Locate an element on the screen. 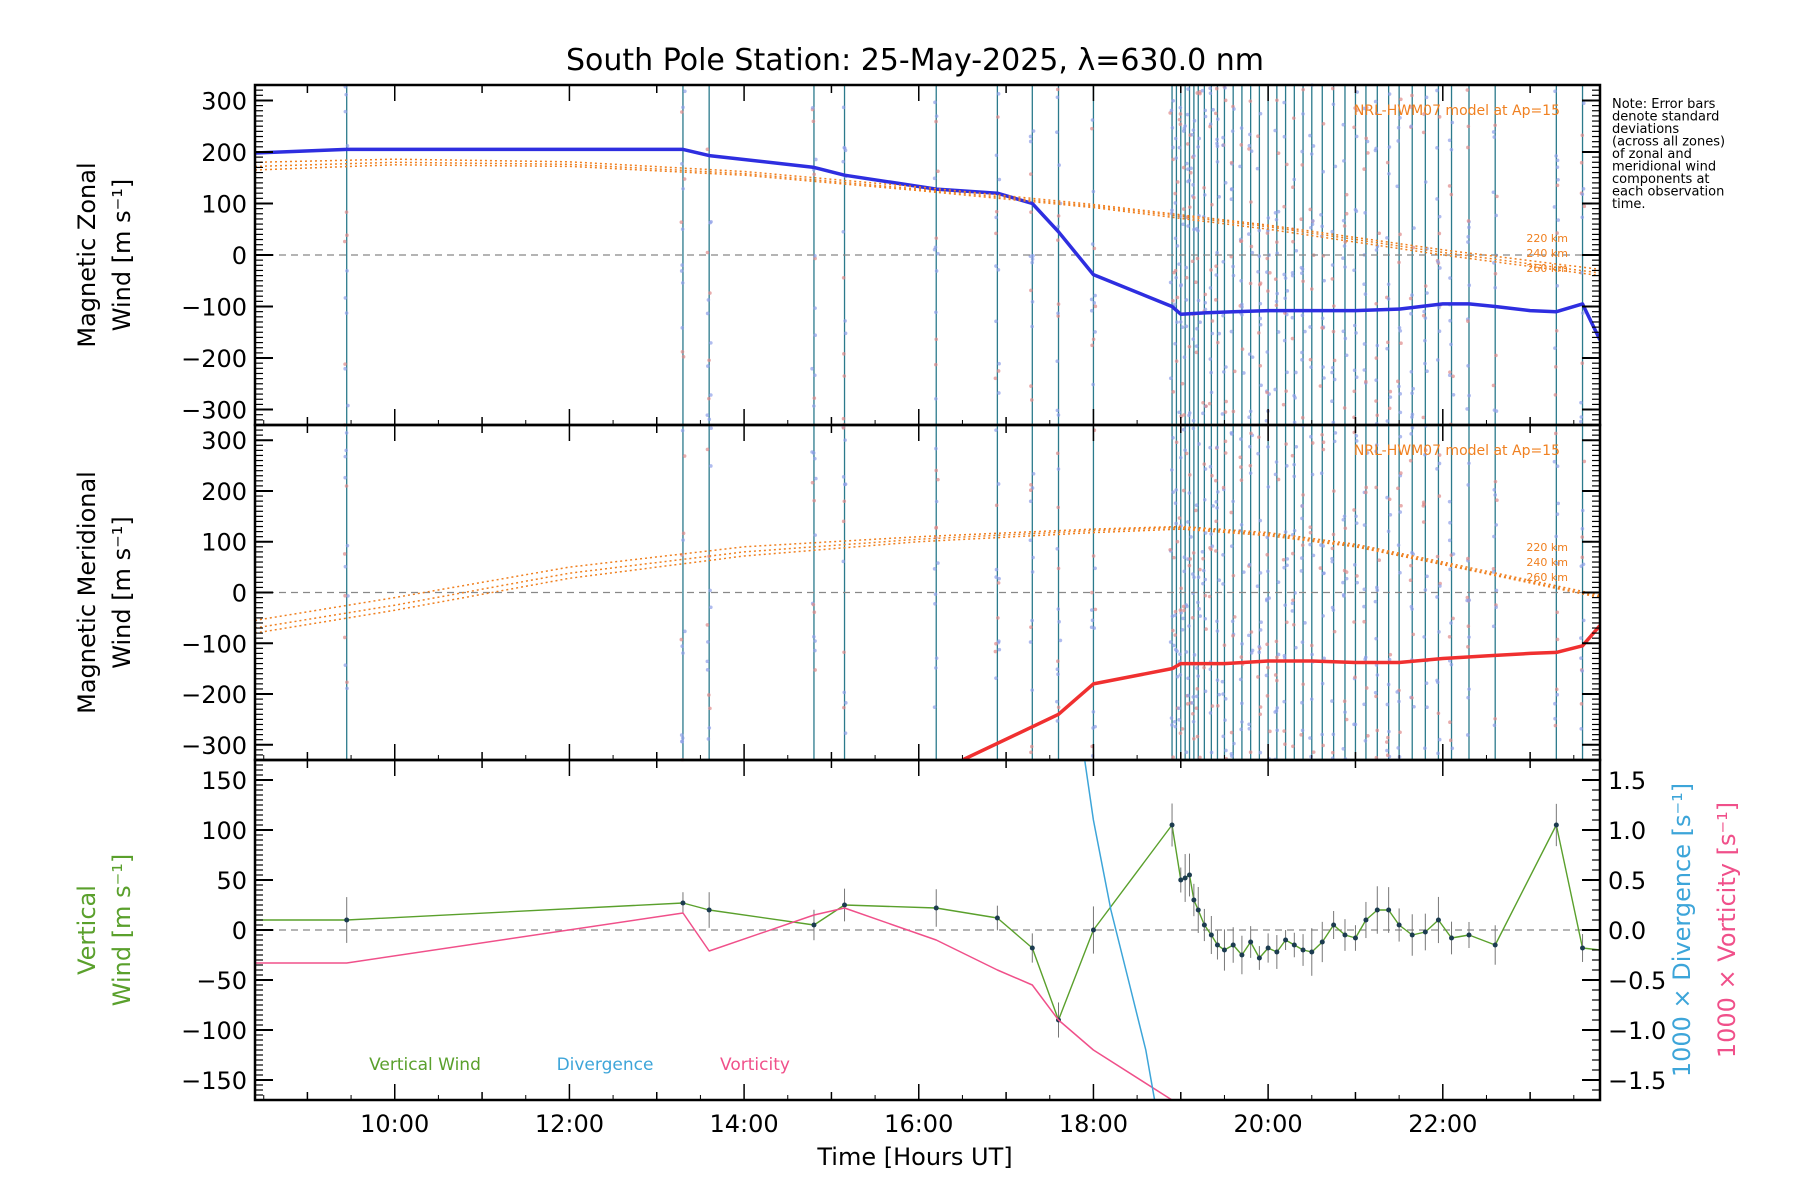  y-tick-label: 0 is located at coordinates (239, 256).